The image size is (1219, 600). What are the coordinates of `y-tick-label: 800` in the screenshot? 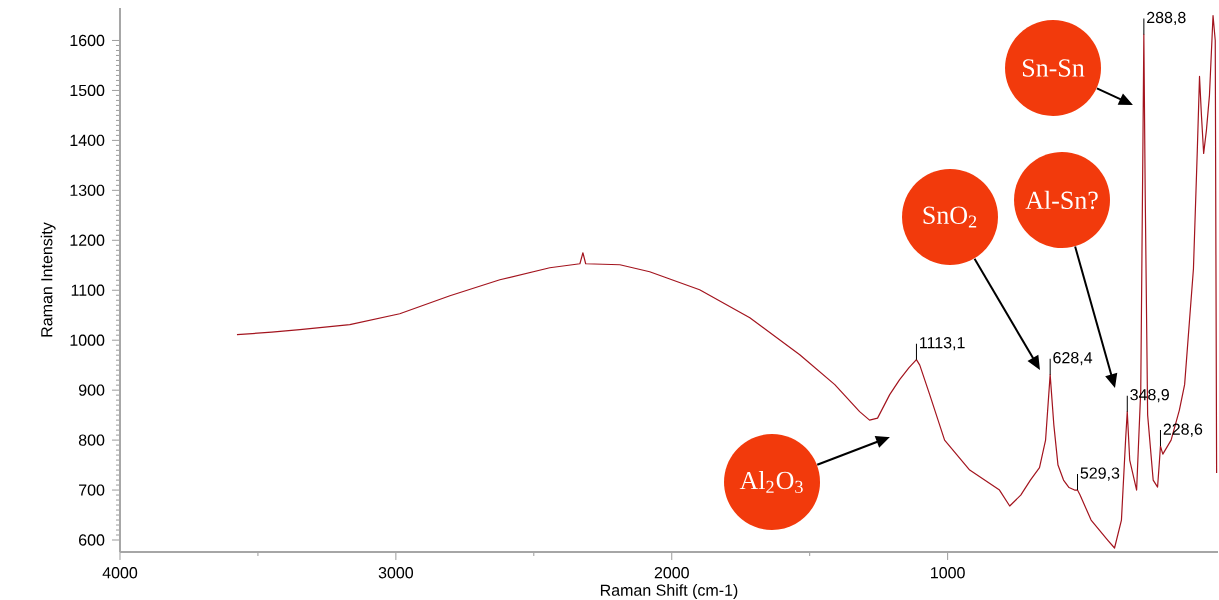 It's located at (91, 440).